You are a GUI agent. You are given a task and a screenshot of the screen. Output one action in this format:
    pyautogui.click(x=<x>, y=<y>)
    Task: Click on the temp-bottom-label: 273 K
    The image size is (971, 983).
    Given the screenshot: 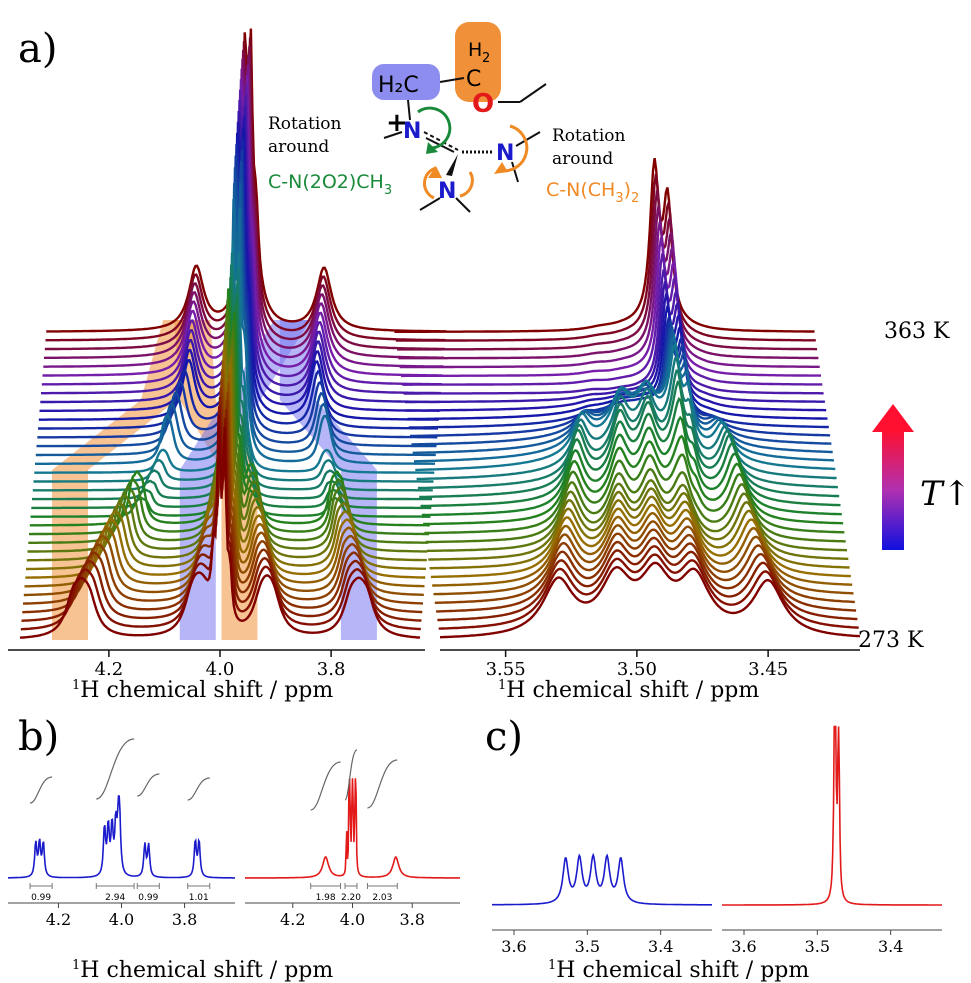 What is the action you would take?
    pyautogui.click(x=891, y=640)
    